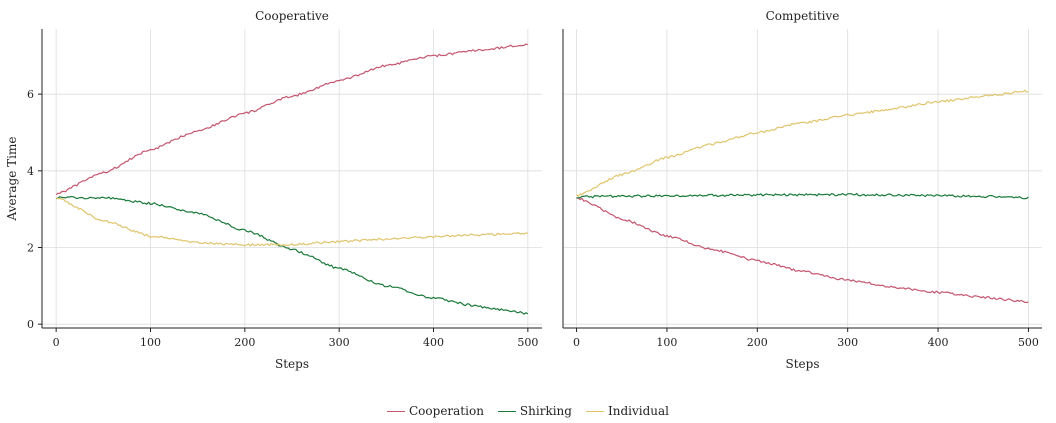 The image size is (1056, 423). Describe the element at coordinates (339, 342) in the screenshot. I see `panel1-xtick-label-300: 300` at that location.